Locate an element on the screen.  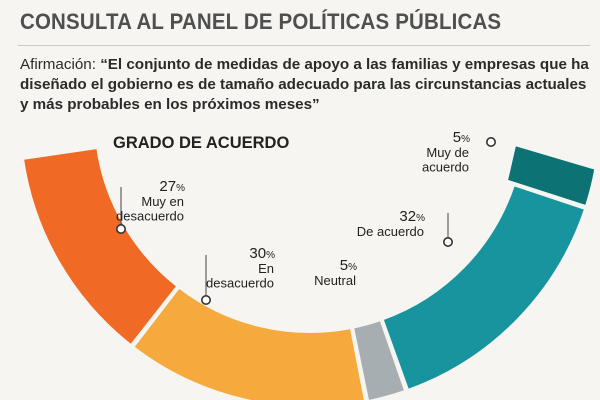
value-number: 27 is located at coordinates (167, 186).